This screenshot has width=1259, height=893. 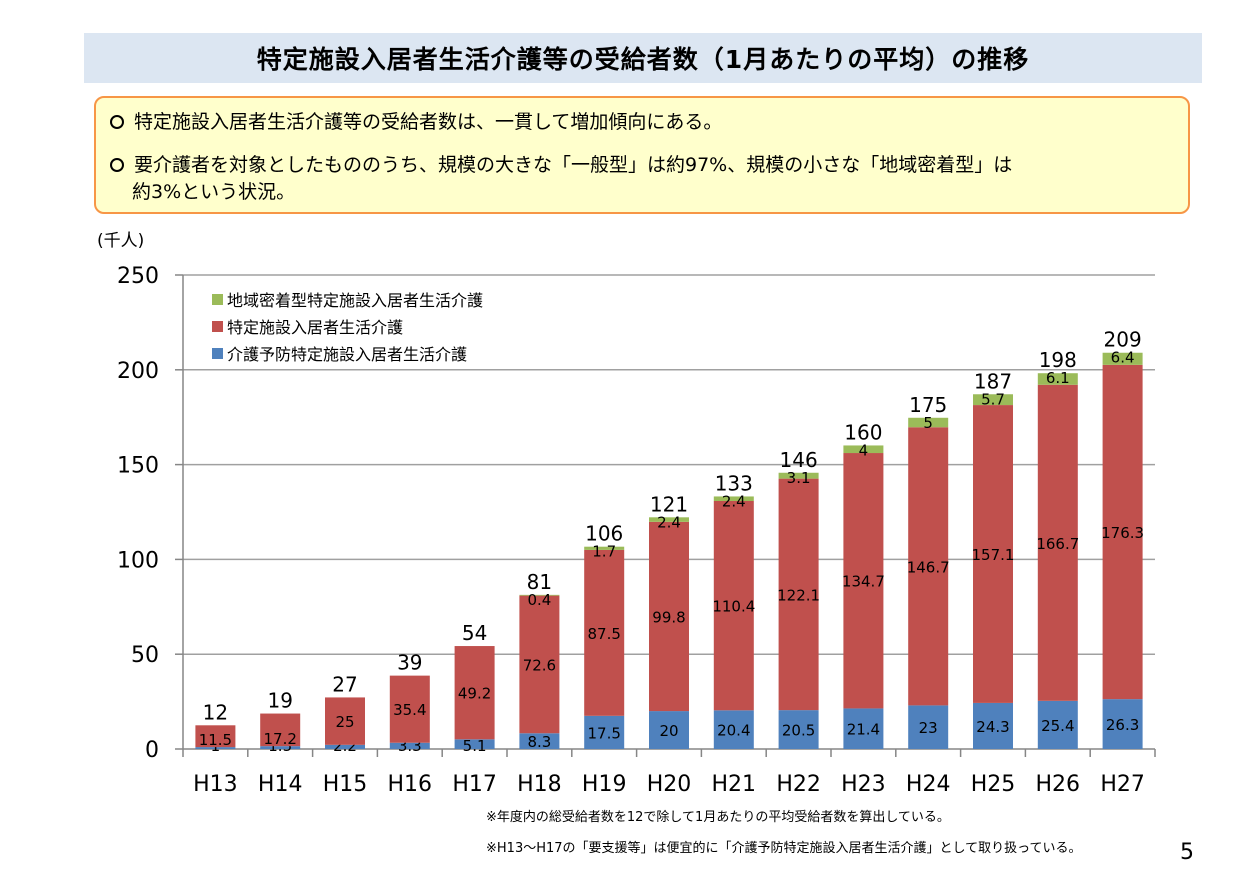 I want to click on data-label: 26.3, so click(x=1122, y=725).